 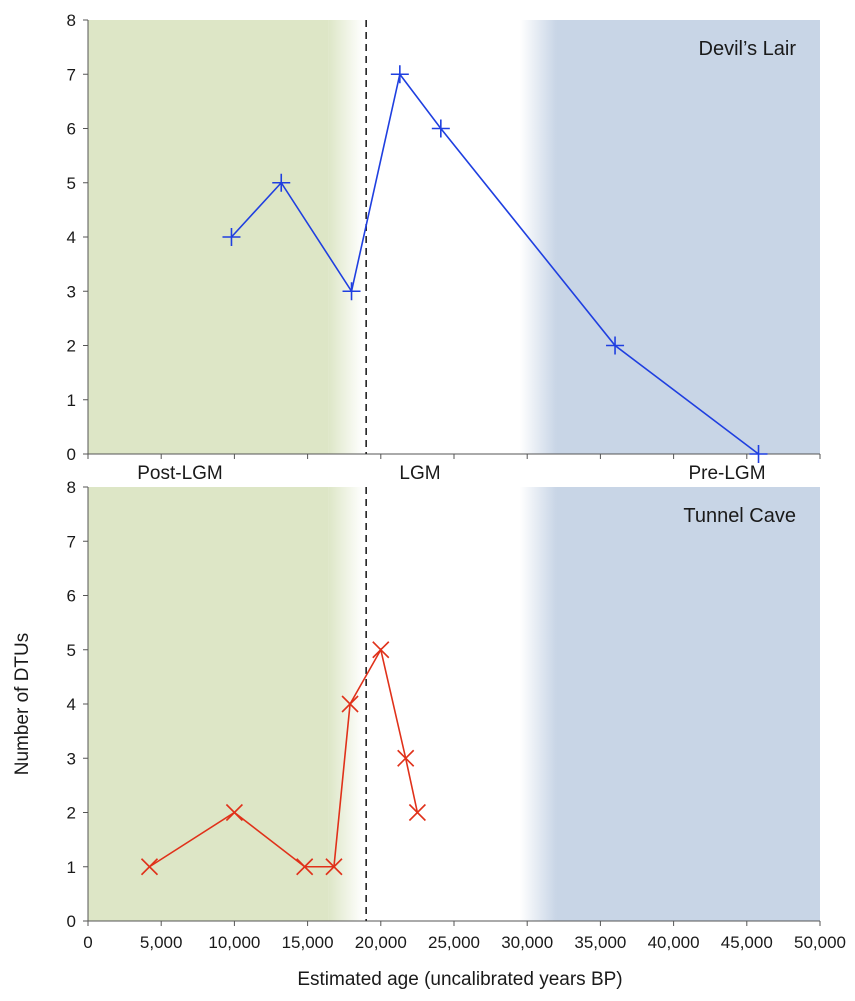 What do you see at coordinates (600, 942) in the screenshot?
I see `x-tick-label: 35,000` at bounding box center [600, 942].